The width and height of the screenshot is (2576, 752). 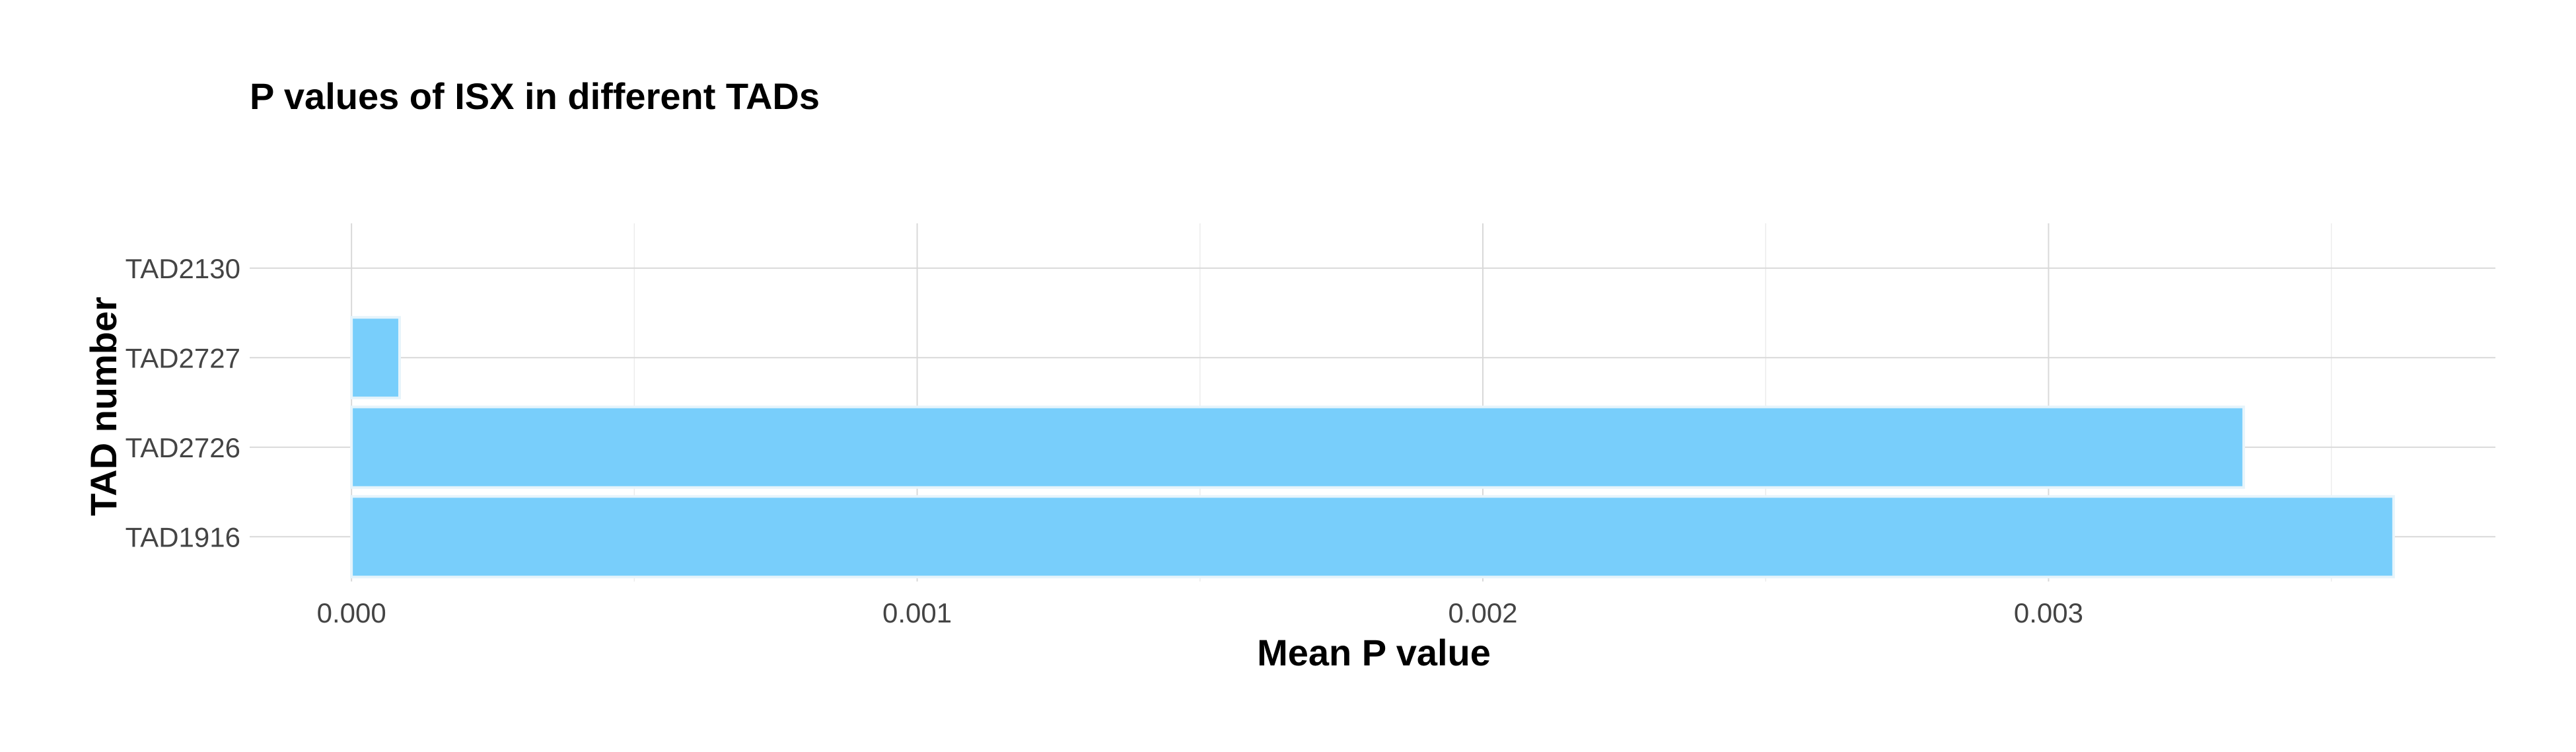 What do you see at coordinates (104, 406) in the screenshot?
I see `y-axis-title: TAD number` at bounding box center [104, 406].